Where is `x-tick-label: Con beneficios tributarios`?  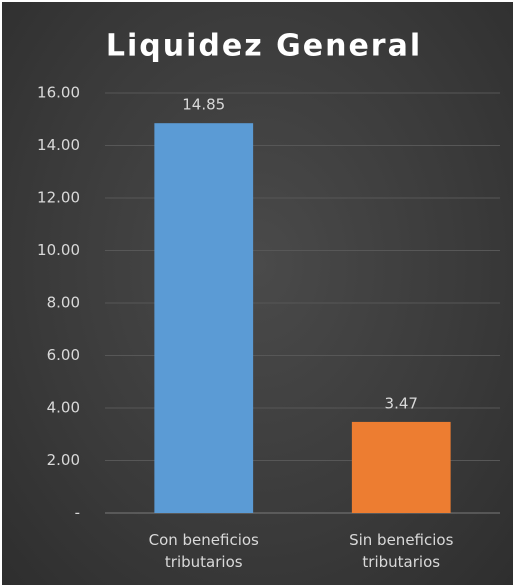
x-tick-label: Con beneficios tributarios is located at coordinates (203, 551).